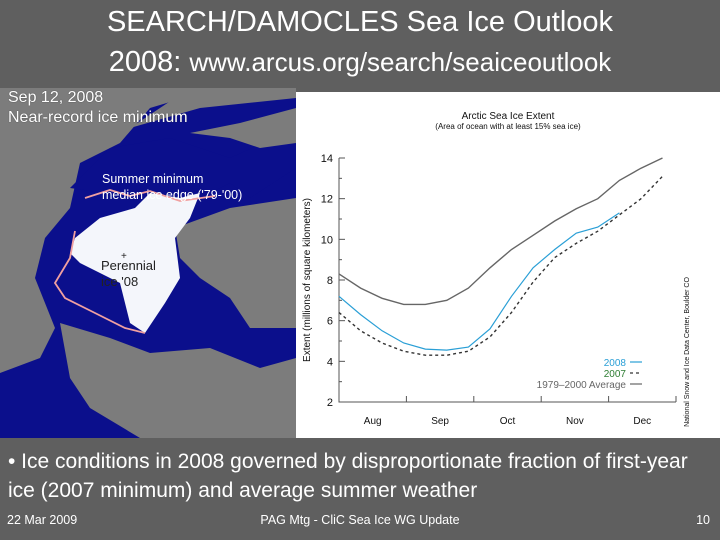 This screenshot has height=540, width=720. Describe the element at coordinates (642, 421) in the screenshot. I see `svg-text: Dec` at that location.